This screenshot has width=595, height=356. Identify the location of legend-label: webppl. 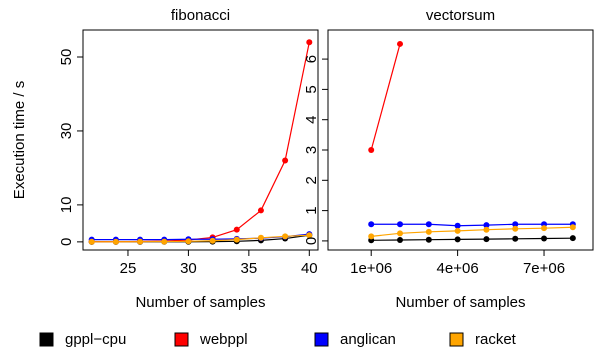
(223, 339).